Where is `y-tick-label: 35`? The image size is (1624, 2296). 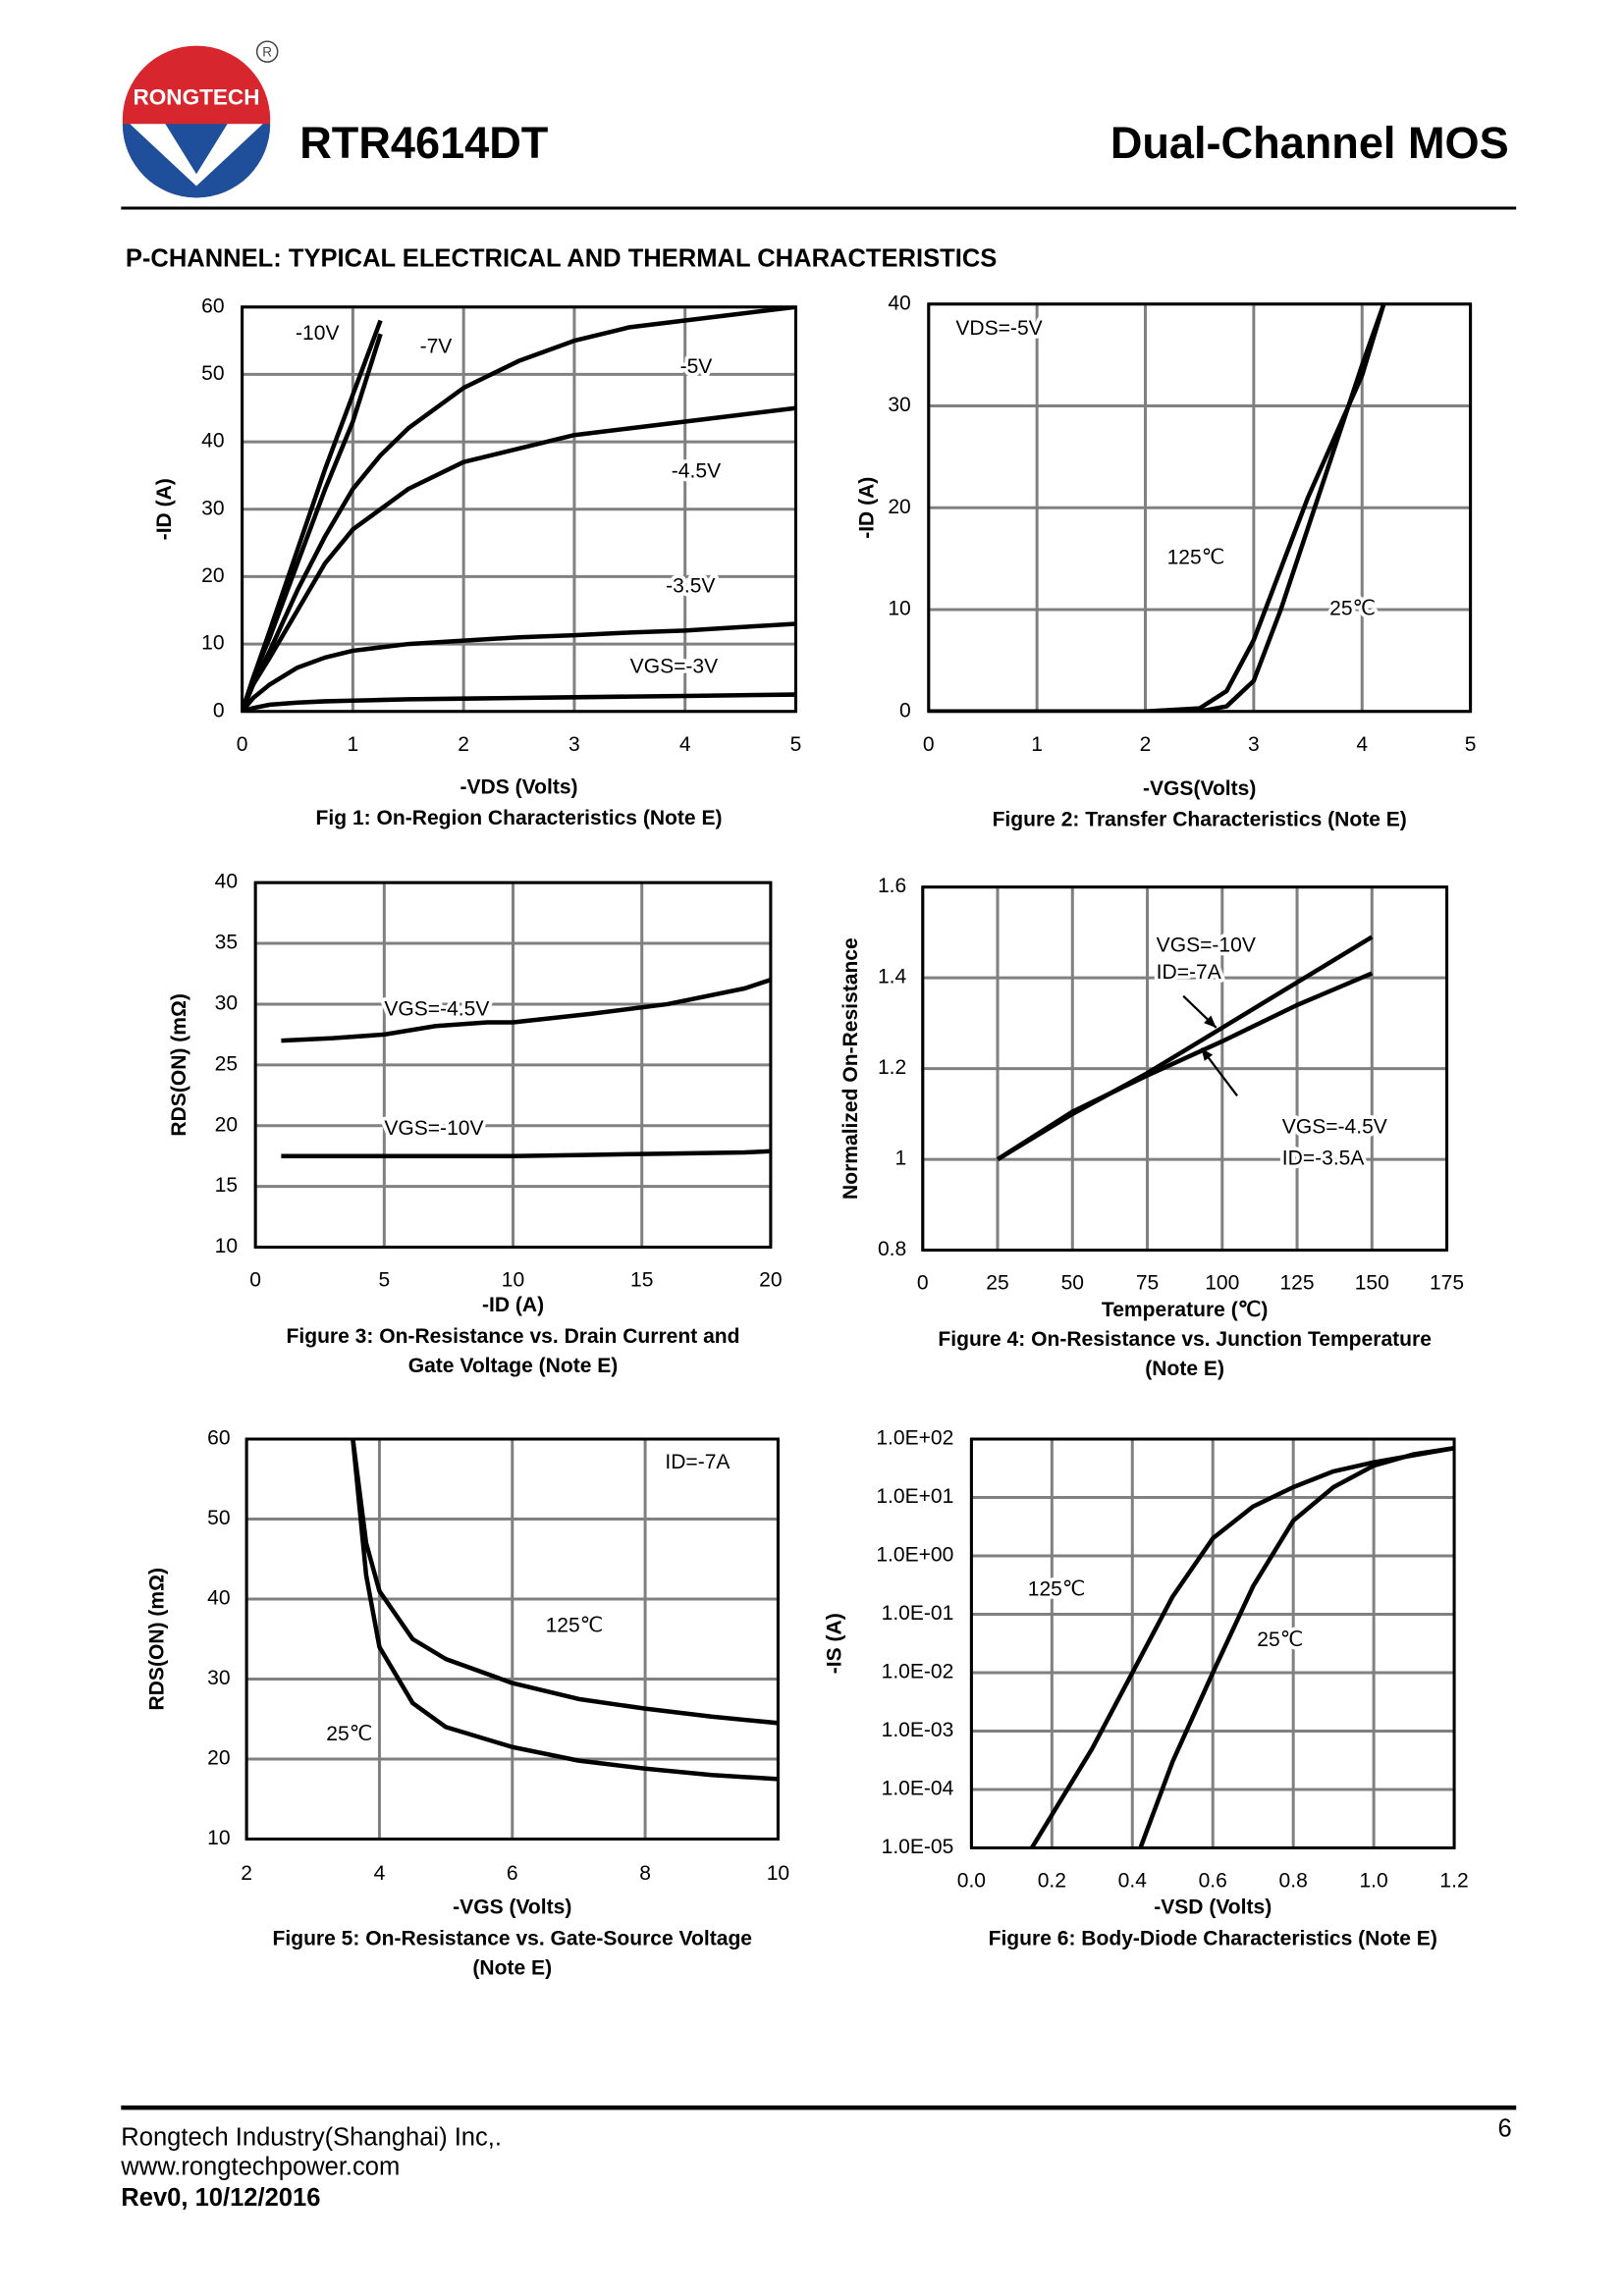
y-tick-label: 35 is located at coordinates (226, 943).